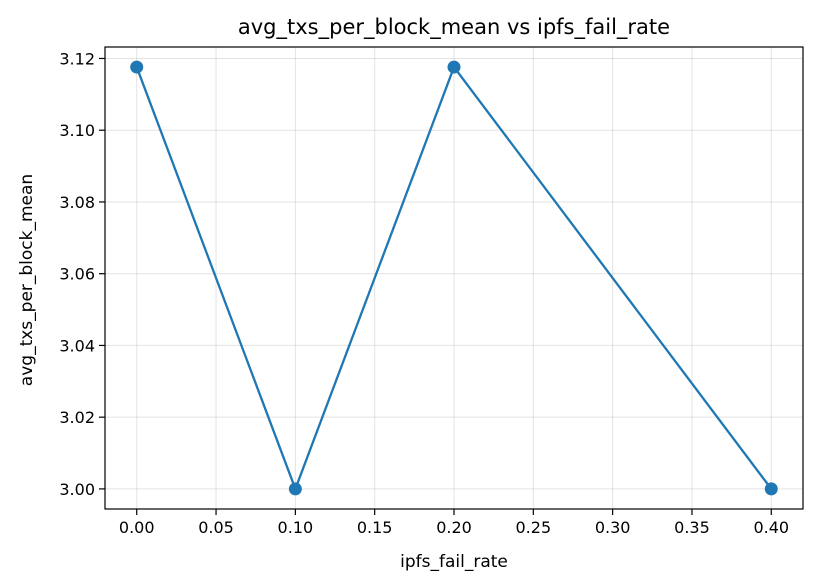 The width and height of the screenshot is (817, 587). What do you see at coordinates (454, 562) in the screenshot?
I see `x-axis-label: ipfs_fail_rate` at bounding box center [454, 562].